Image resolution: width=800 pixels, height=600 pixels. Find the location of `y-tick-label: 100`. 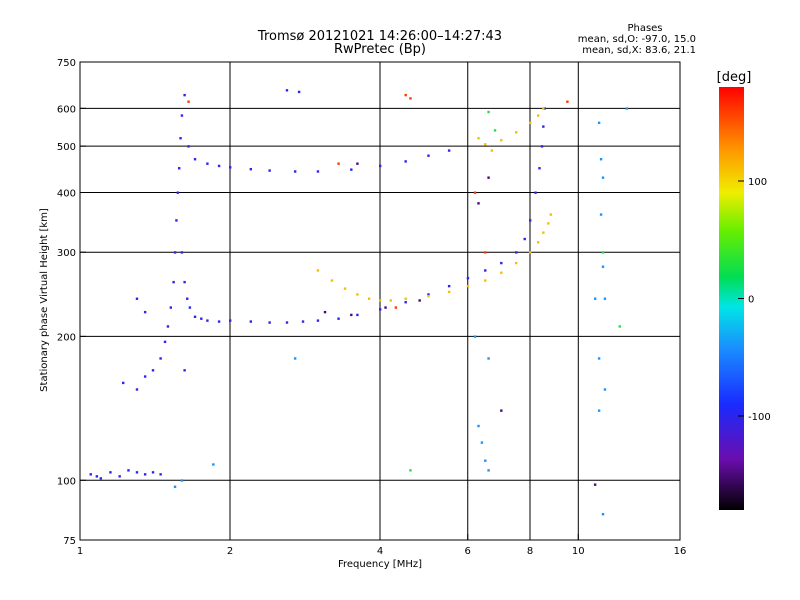

y-tick-label: 100 is located at coordinates (66, 481).